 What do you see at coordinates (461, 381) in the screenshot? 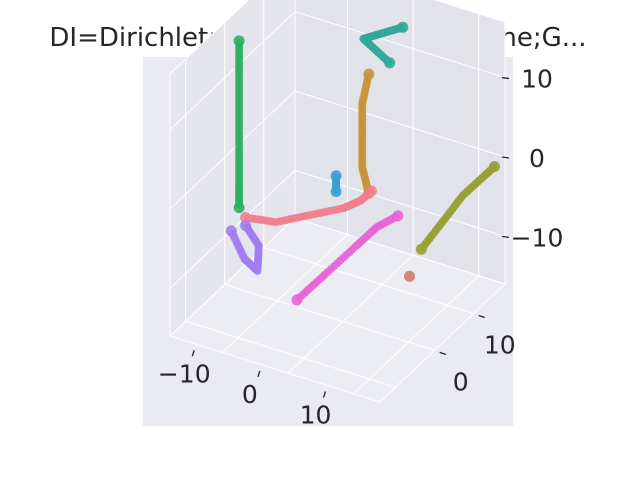
I see `y-tick-label: 0` at bounding box center [461, 381].